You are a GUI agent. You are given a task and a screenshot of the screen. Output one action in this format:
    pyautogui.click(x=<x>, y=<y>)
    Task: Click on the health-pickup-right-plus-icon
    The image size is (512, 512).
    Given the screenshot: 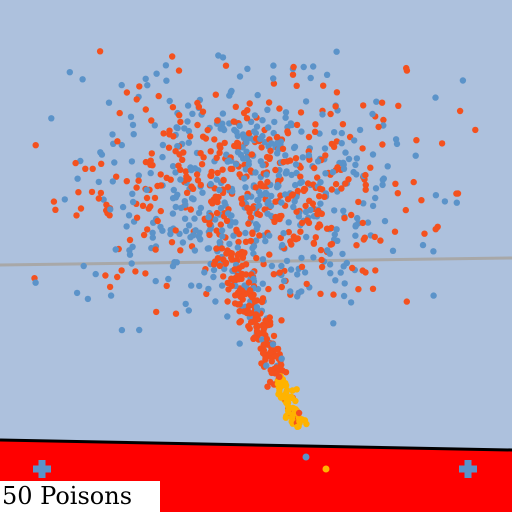 What is the action you would take?
    pyautogui.click(x=468, y=469)
    